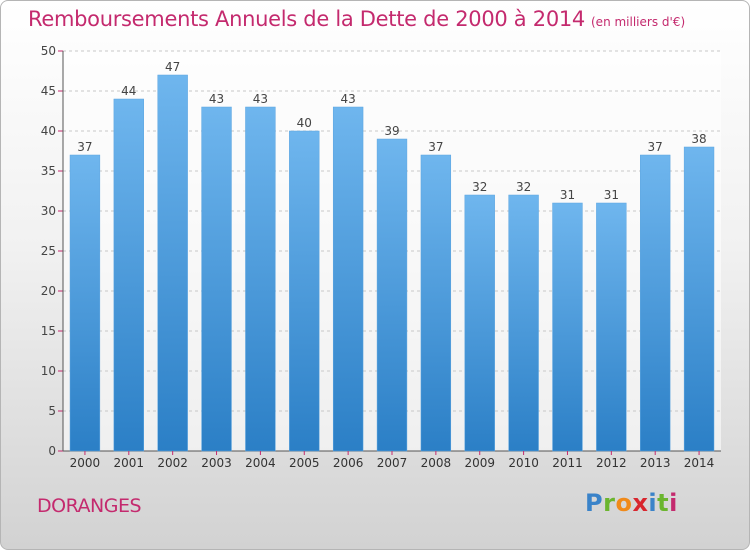 Image resolution: width=750 pixels, height=550 pixels. I want to click on logo-letter: o, so click(624, 503).